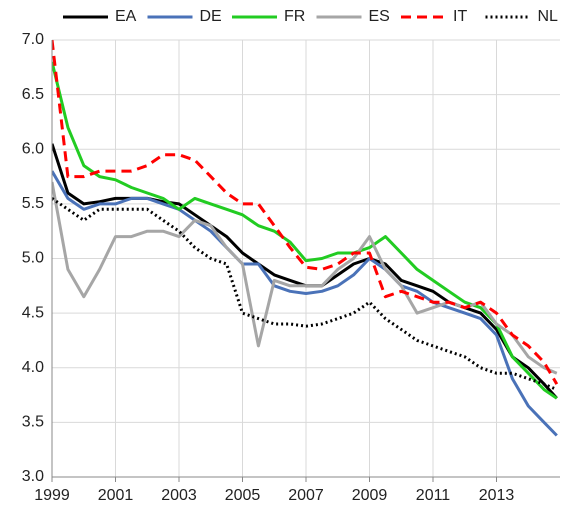  What do you see at coordinates (548, 16) in the screenshot?
I see `legend-label: NL` at bounding box center [548, 16].